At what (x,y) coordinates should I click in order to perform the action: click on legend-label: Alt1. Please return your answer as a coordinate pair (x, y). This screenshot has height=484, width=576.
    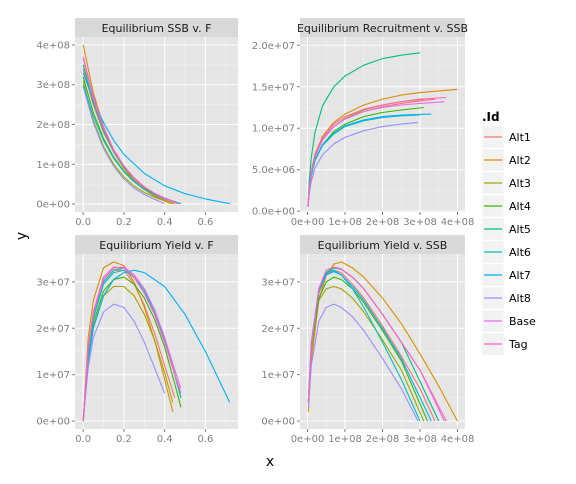
    Looking at the image, I should click on (520, 137).